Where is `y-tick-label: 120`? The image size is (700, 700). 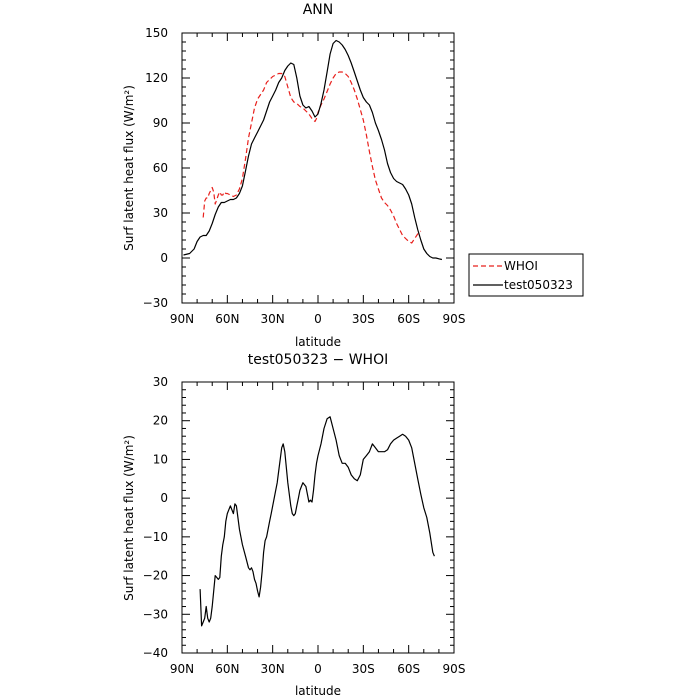
y-tick-label: 120 is located at coordinates (156, 78).